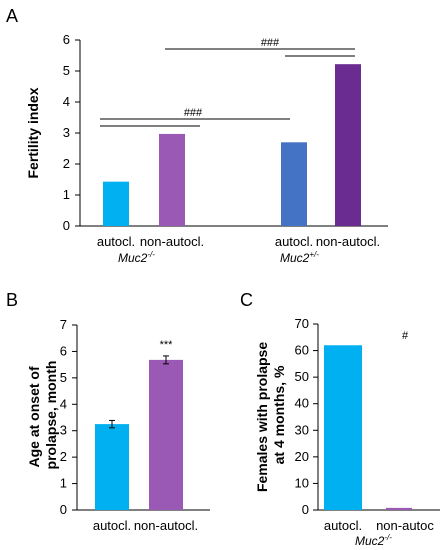  What do you see at coordinates (302, 350) in the screenshot?
I see `panel-c-tick-label: 60` at bounding box center [302, 350].